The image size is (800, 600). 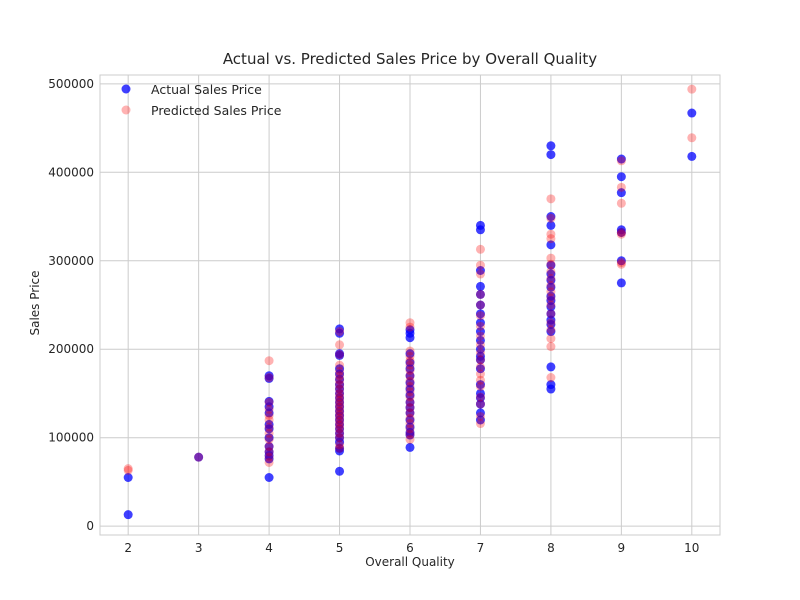 I want to click on legend: Actual Sales Price Predicted Sales Price, so click(x=201, y=100).